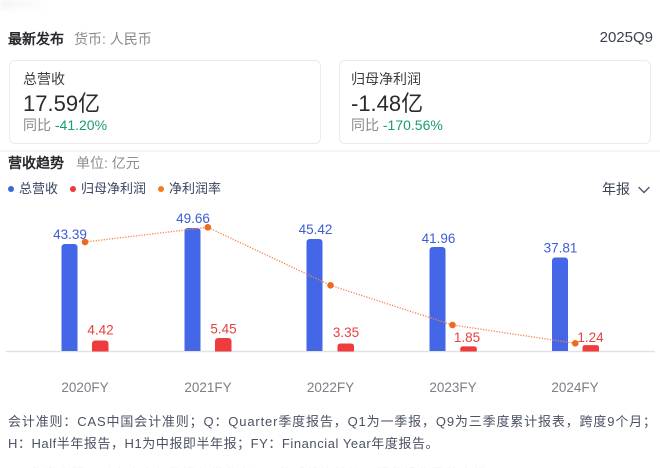 The width and height of the screenshot is (660, 468). I want to click on svg-text: 37.81, so click(561, 248).